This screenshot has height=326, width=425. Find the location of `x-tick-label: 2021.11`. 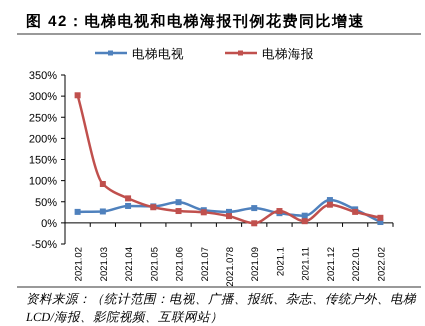

x-tick-label: 2021.11 is located at coordinates (306, 264).